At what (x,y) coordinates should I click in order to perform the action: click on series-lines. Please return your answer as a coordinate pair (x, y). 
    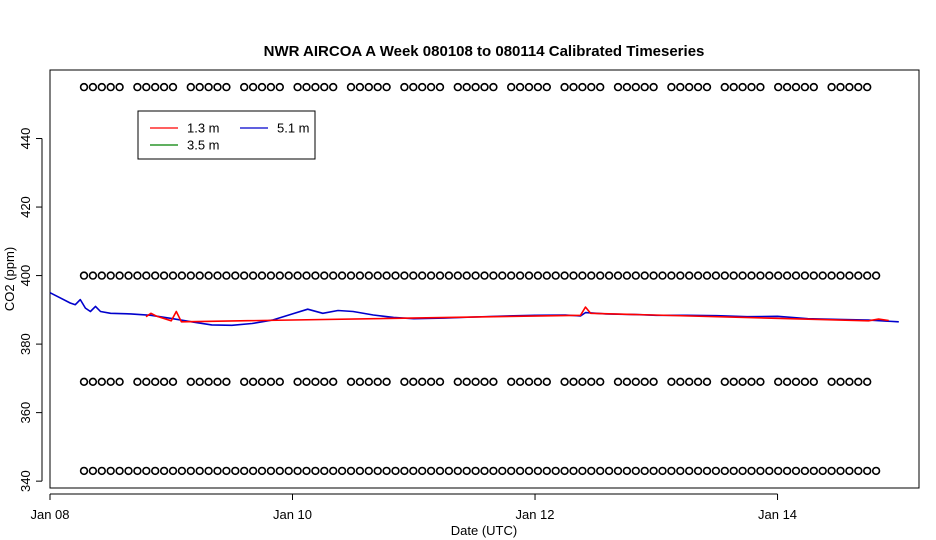
    Looking at the image, I should click on (474, 309).